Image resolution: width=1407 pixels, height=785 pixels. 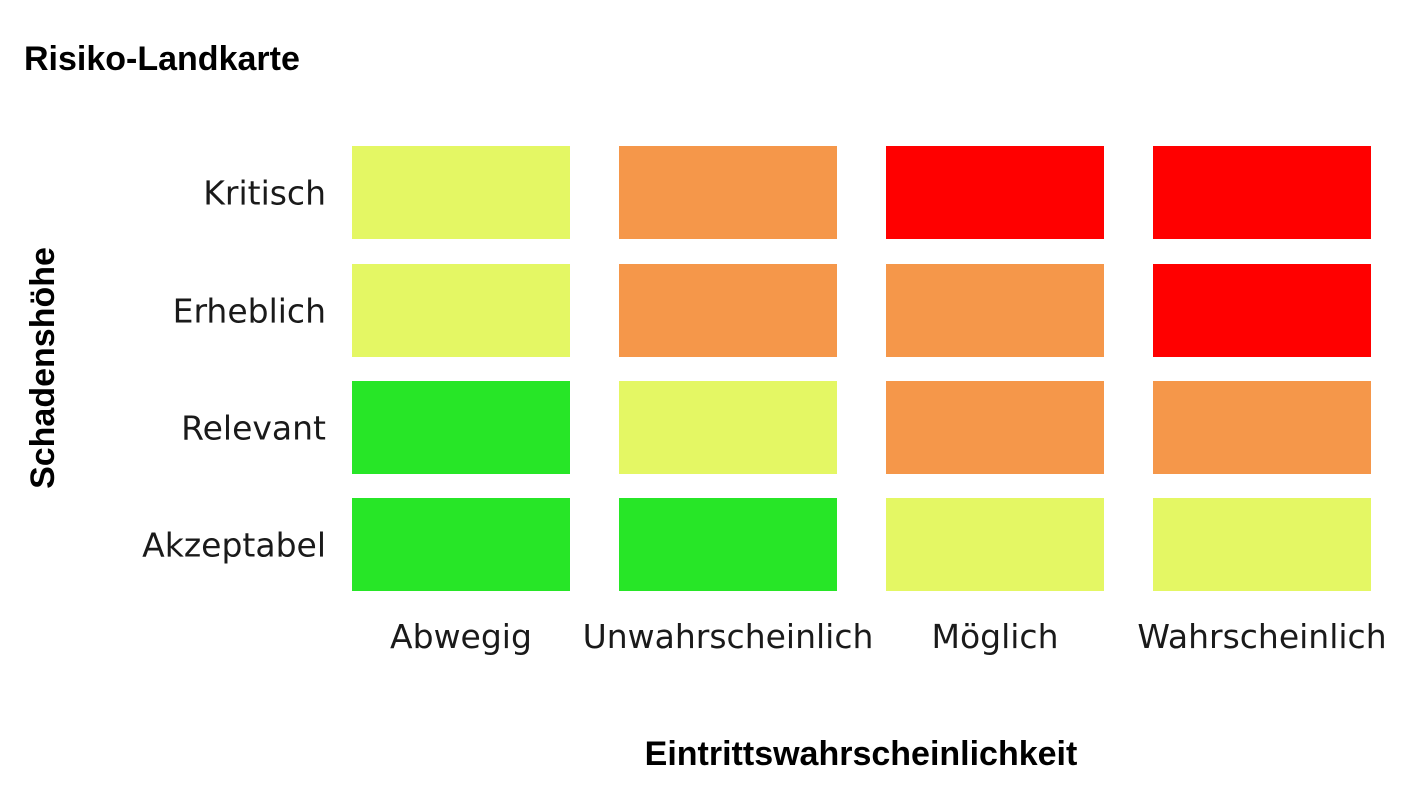 What do you see at coordinates (994, 636) in the screenshot?
I see `x-tick-label: Möglich` at bounding box center [994, 636].